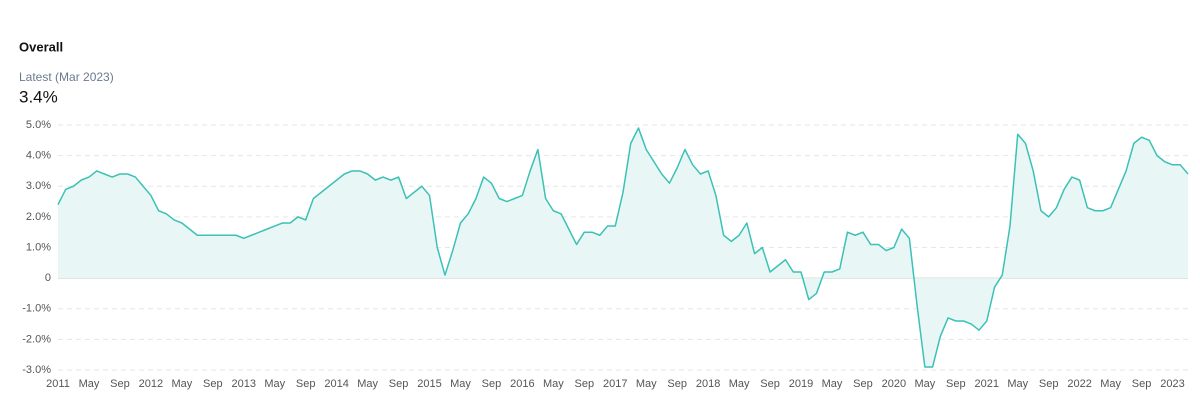 The width and height of the screenshot is (1200, 417). I want to click on x-tick-label: 2011, so click(58, 384).